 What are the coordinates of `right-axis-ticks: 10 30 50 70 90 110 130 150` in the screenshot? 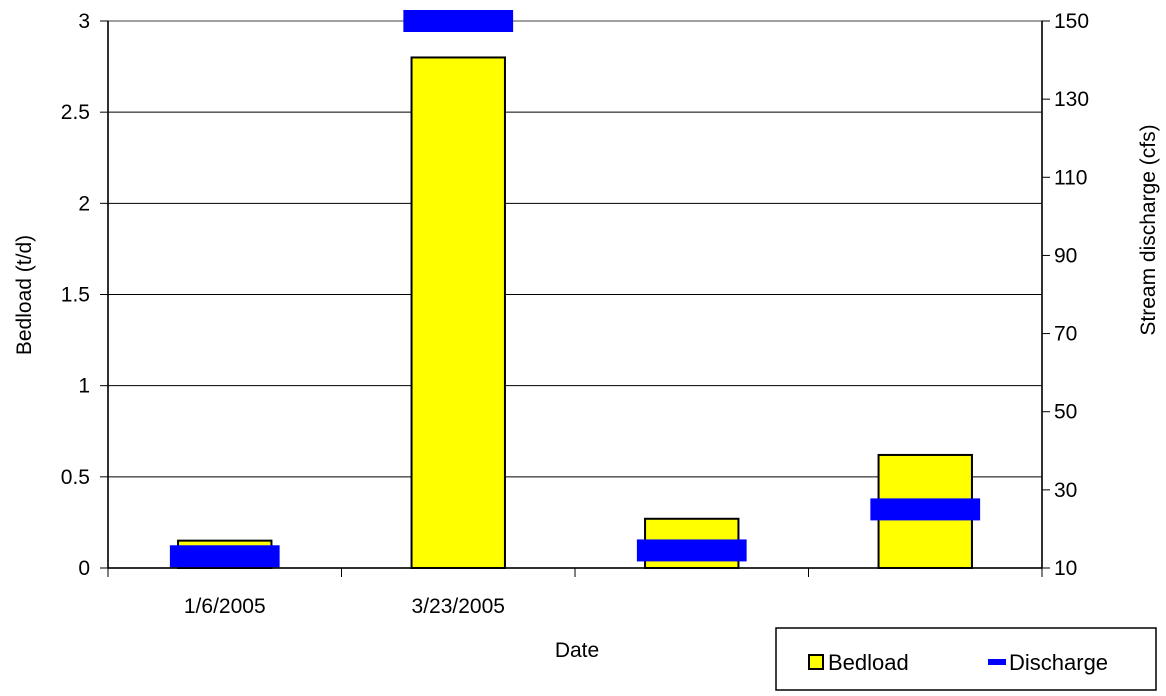 It's located at (1065, 295).